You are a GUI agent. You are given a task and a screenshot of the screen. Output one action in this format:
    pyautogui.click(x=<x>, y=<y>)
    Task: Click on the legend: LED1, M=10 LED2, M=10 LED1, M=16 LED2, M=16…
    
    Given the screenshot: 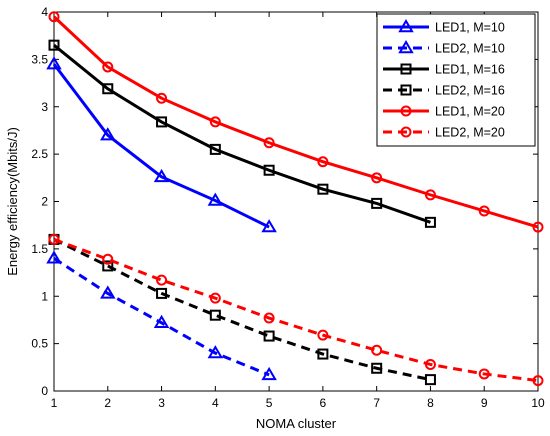 What is the action you would take?
    pyautogui.click(x=456, y=80)
    